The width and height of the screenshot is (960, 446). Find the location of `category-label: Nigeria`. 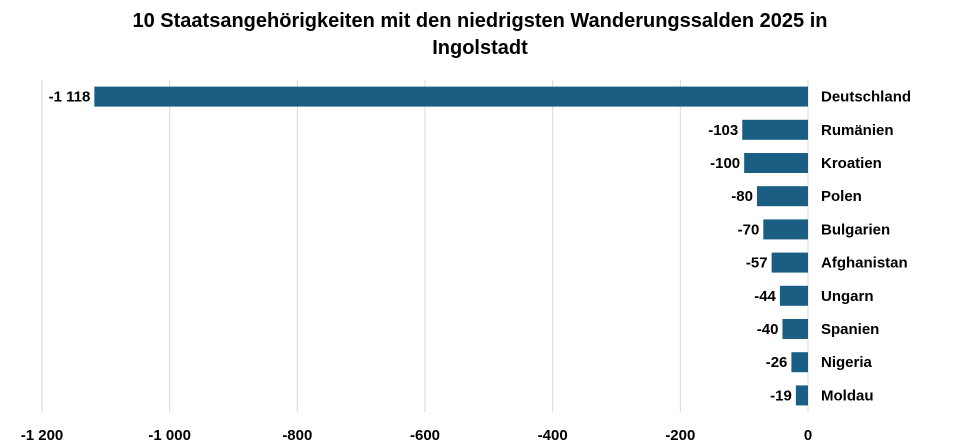

category-label: Nigeria is located at coordinates (847, 362).